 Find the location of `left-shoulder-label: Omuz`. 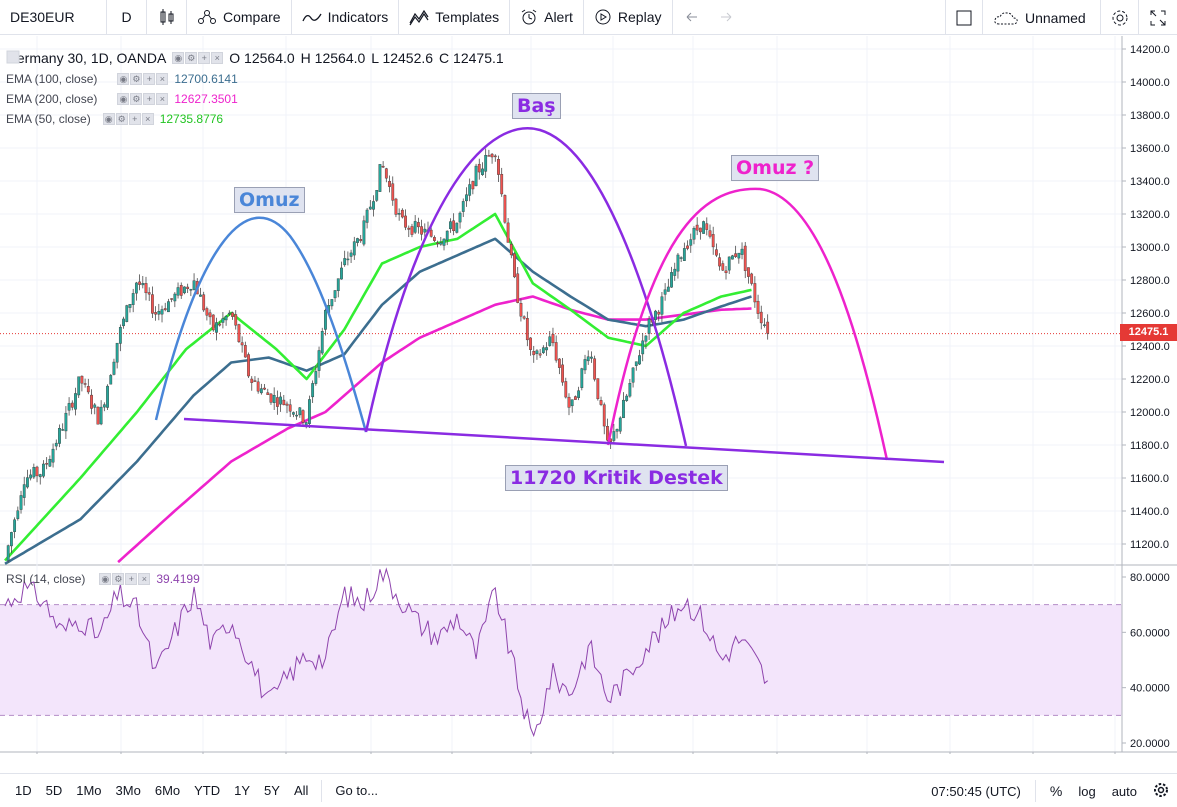

left-shoulder-label: Omuz is located at coordinates (269, 200).